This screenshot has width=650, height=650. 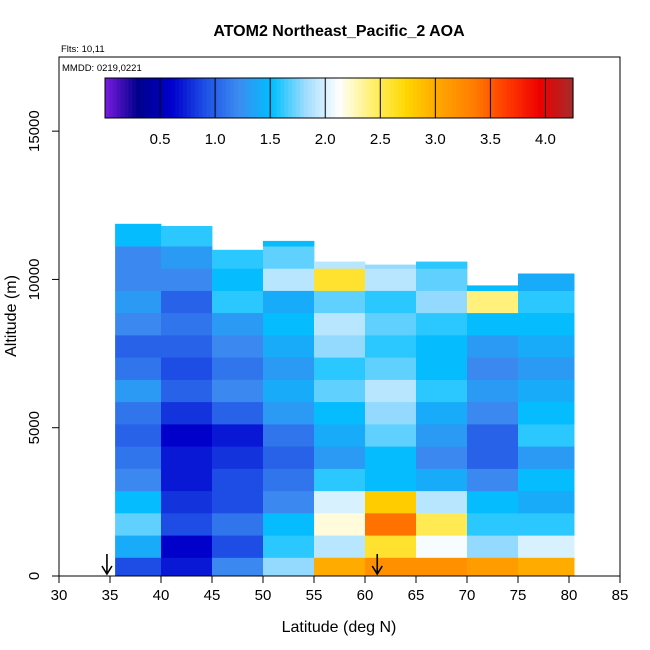 What do you see at coordinates (620, 595) in the screenshot?
I see `x-tick-label: 85` at bounding box center [620, 595].